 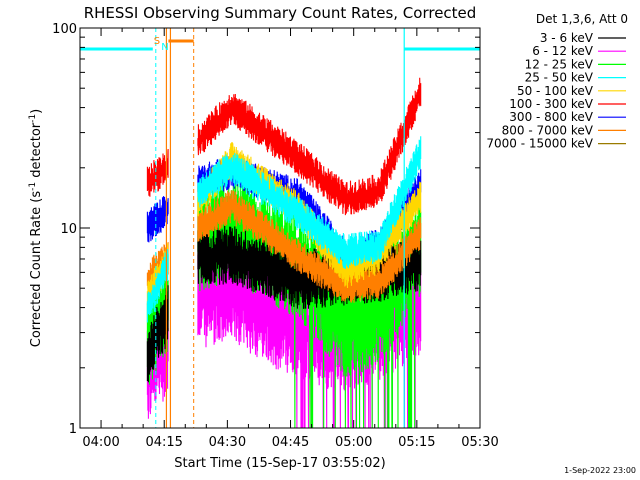 I want to click on x-tick-label-4: 04:45, so click(x=290, y=442).